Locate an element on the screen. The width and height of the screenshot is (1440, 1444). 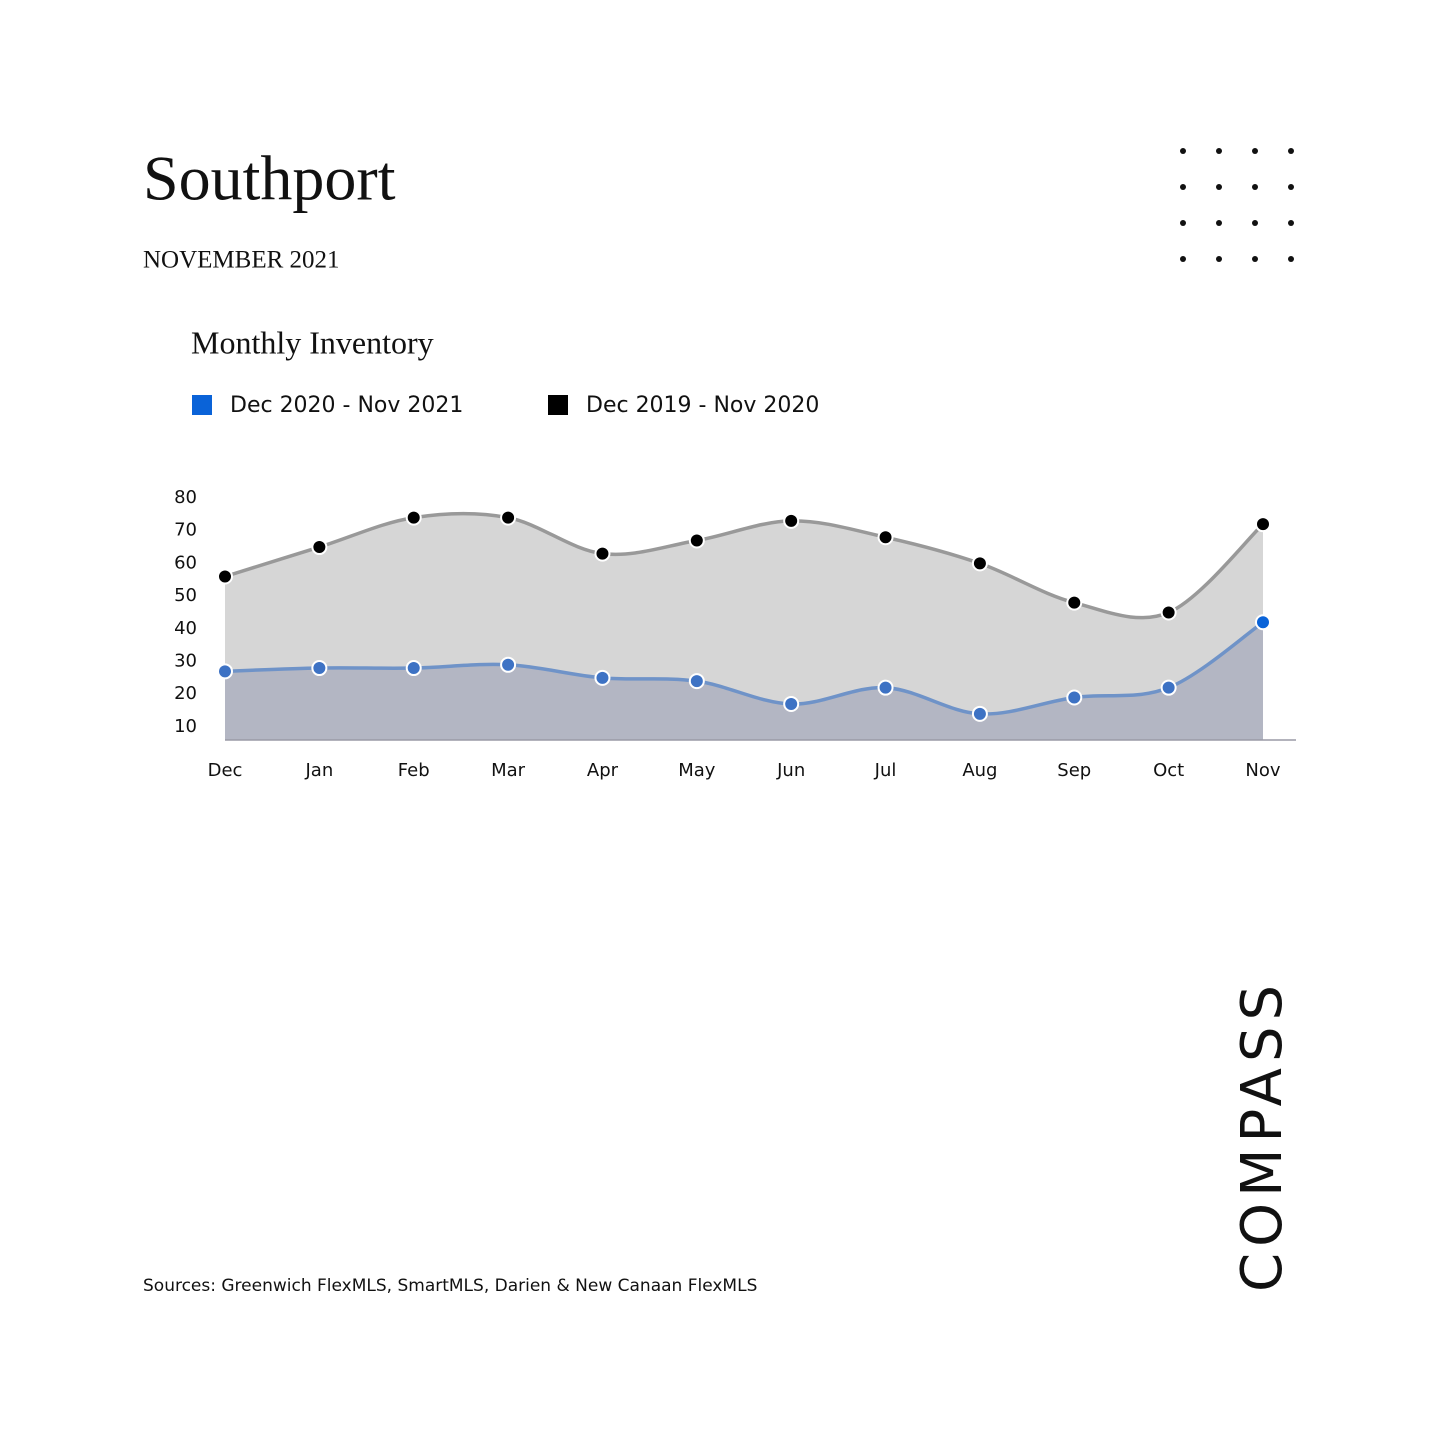
x-tick-label: Apr is located at coordinates (603, 770).